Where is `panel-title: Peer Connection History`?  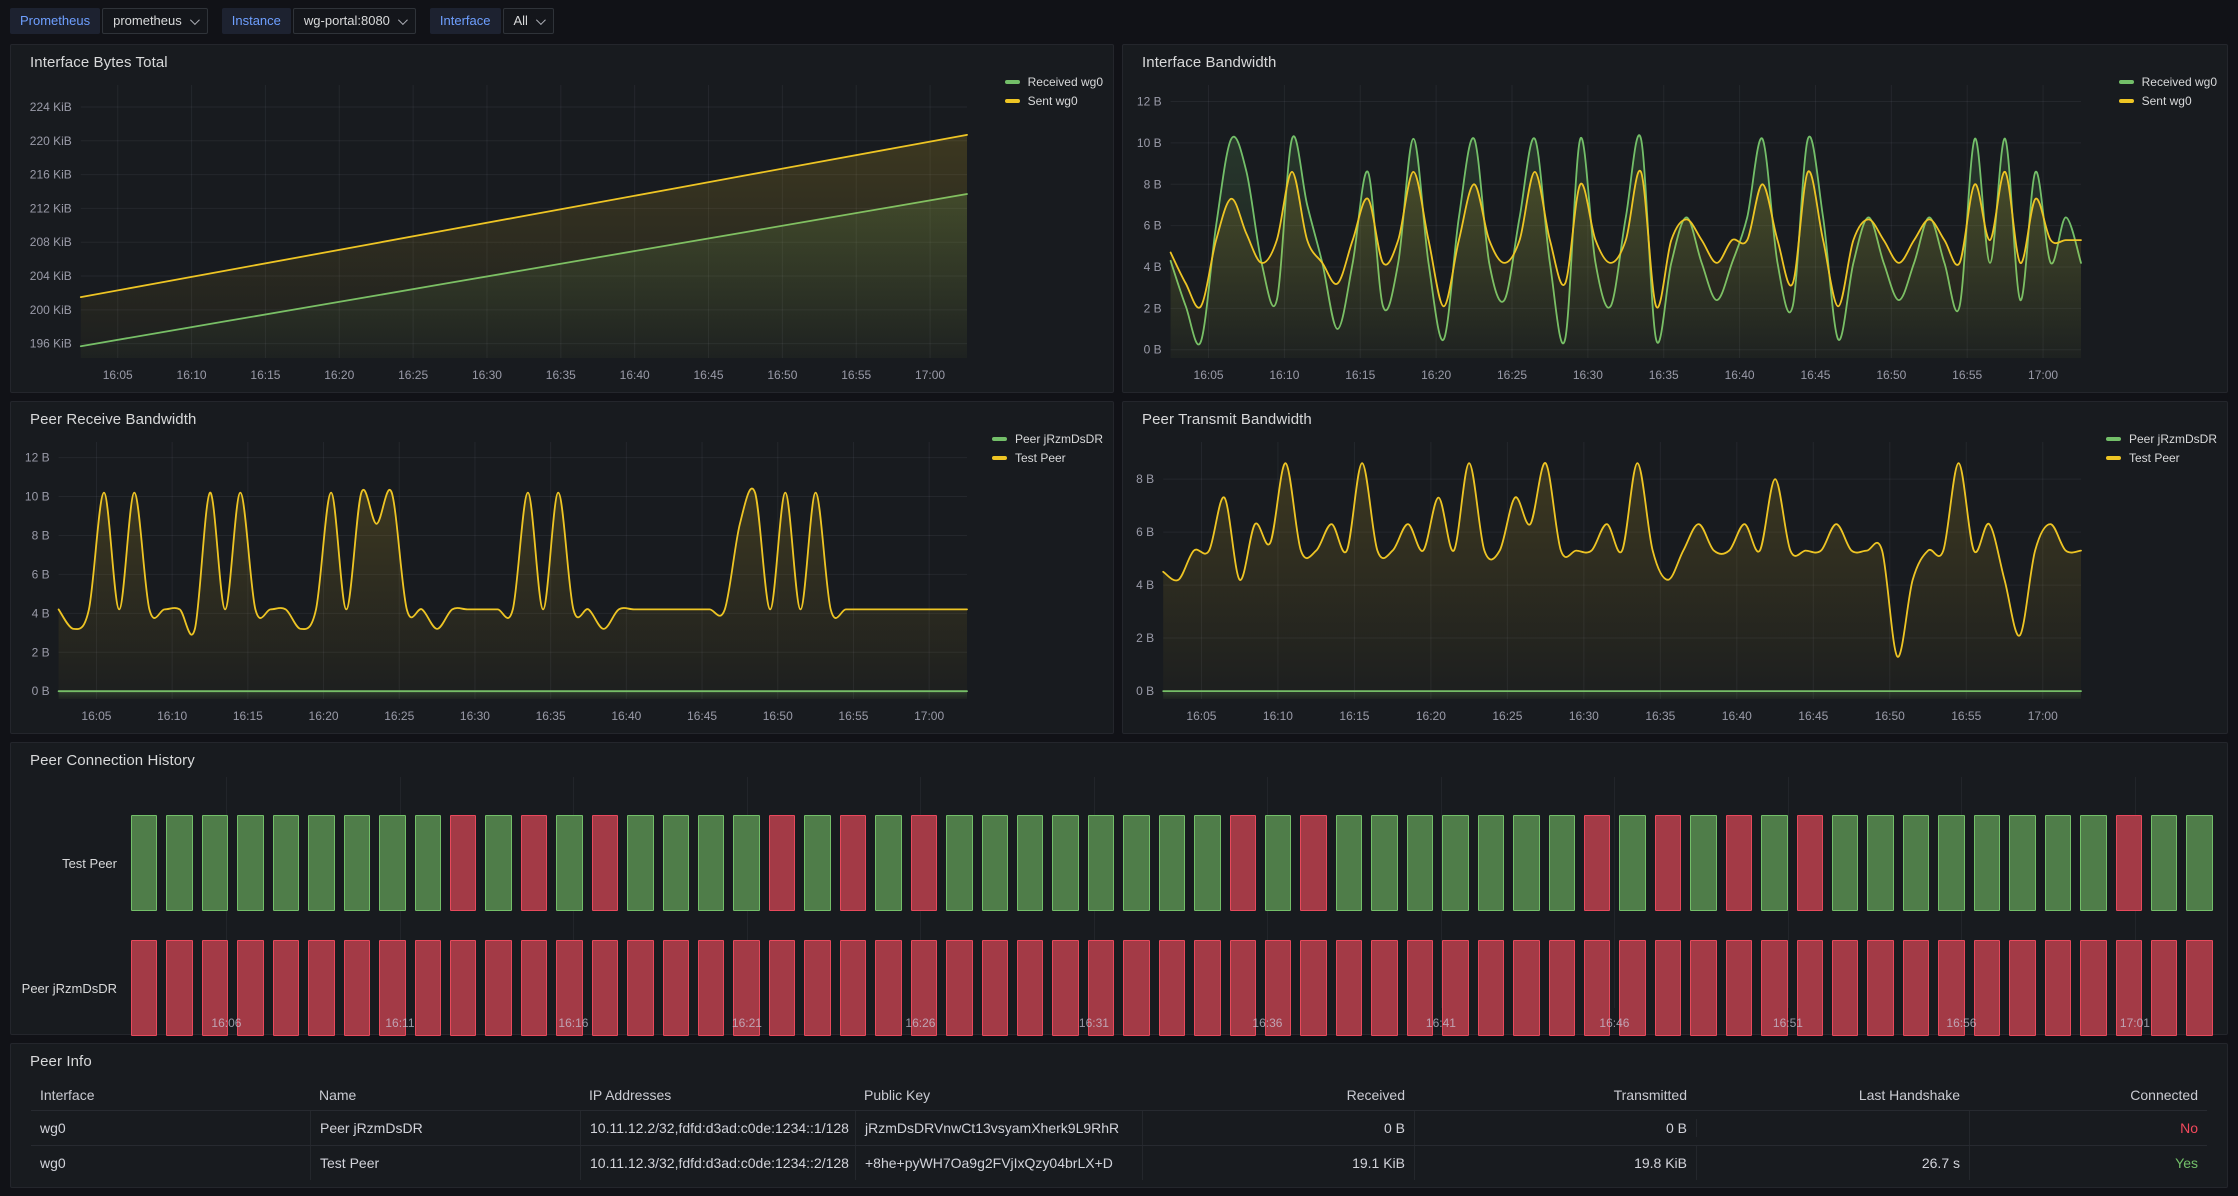
panel-title: Peer Connection History is located at coordinates (112, 760).